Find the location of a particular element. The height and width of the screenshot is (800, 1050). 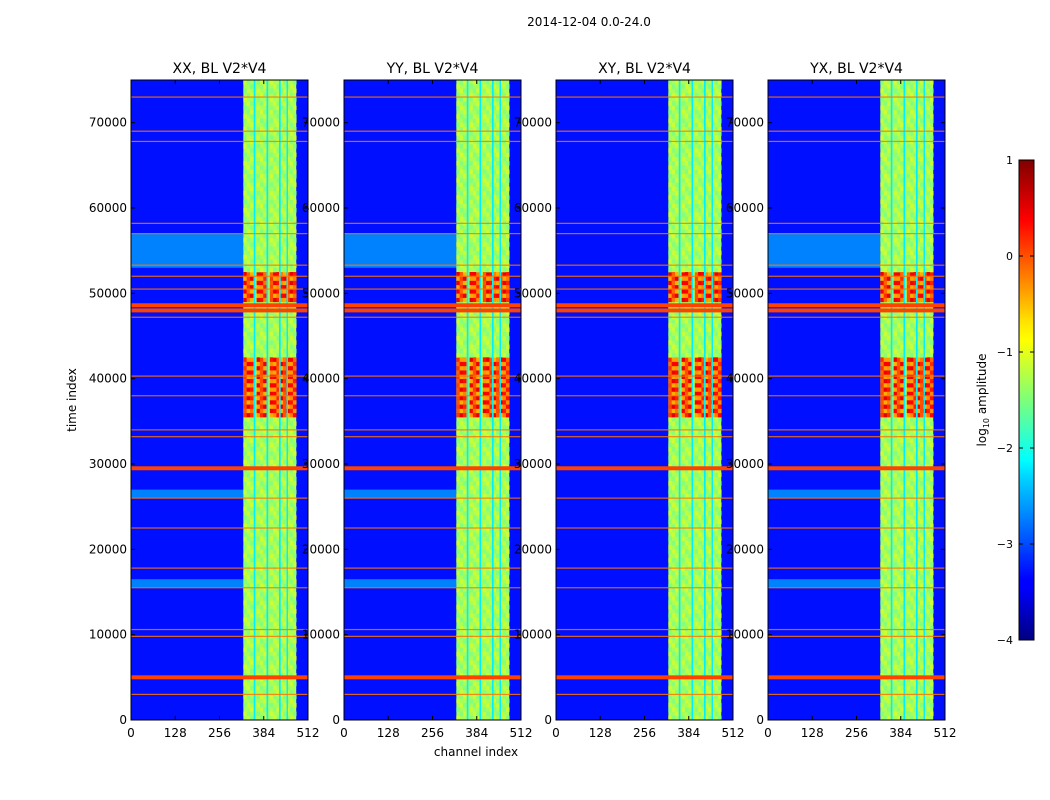

channel-gap is located at coordinates (679, 400).